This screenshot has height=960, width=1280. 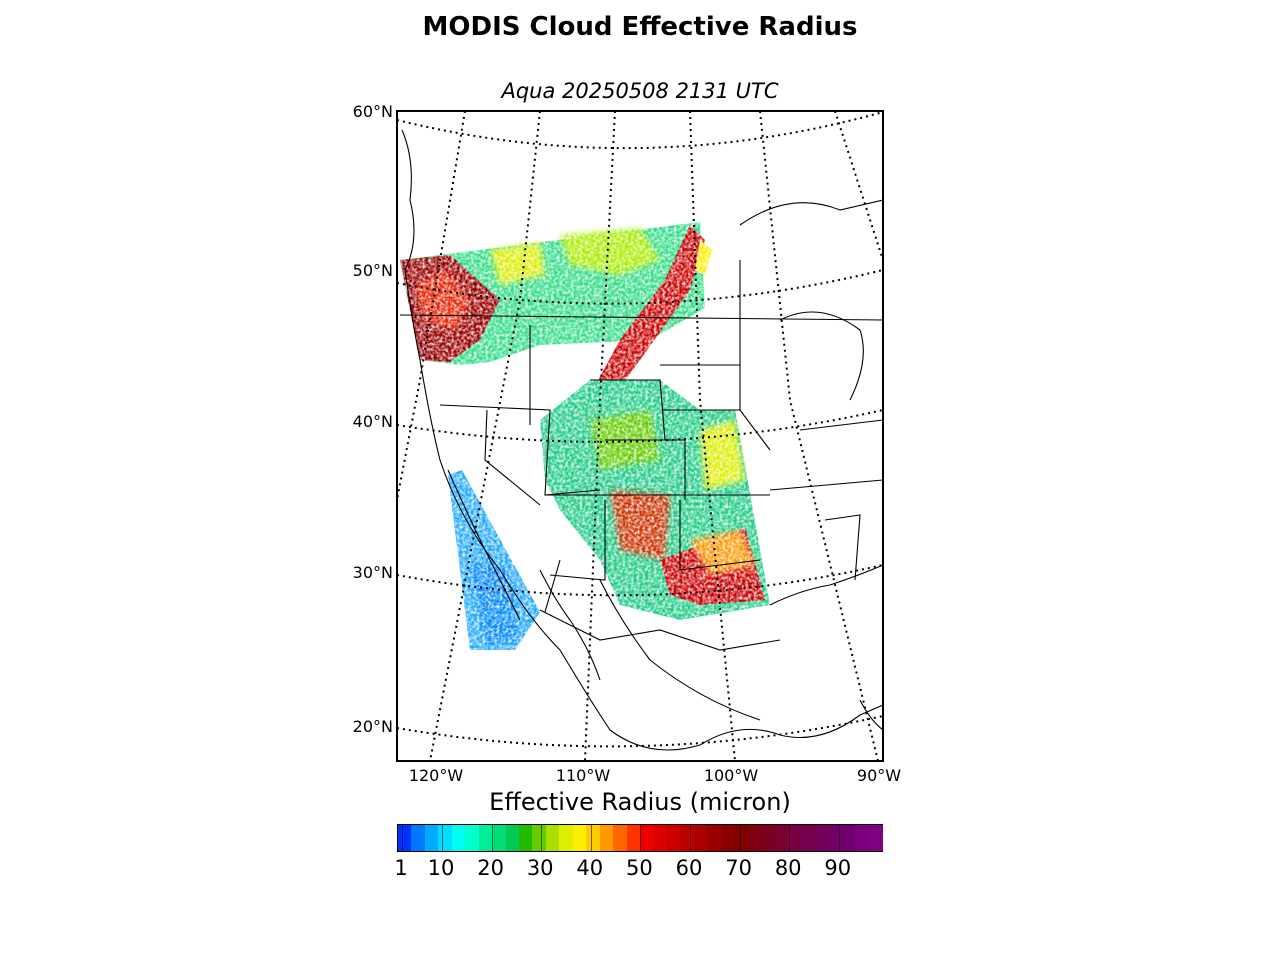 What do you see at coordinates (639, 868) in the screenshot?
I see `colorbar-tick-label: 50` at bounding box center [639, 868].